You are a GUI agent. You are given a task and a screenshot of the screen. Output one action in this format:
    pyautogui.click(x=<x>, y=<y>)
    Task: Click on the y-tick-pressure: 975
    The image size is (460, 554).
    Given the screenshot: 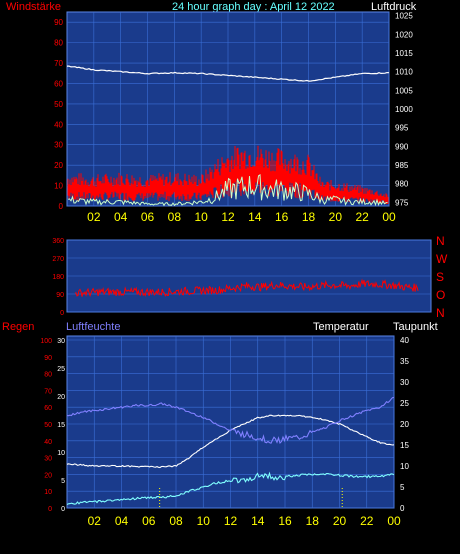 What is the action you would take?
    pyautogui.click(x=402, y=202)
    